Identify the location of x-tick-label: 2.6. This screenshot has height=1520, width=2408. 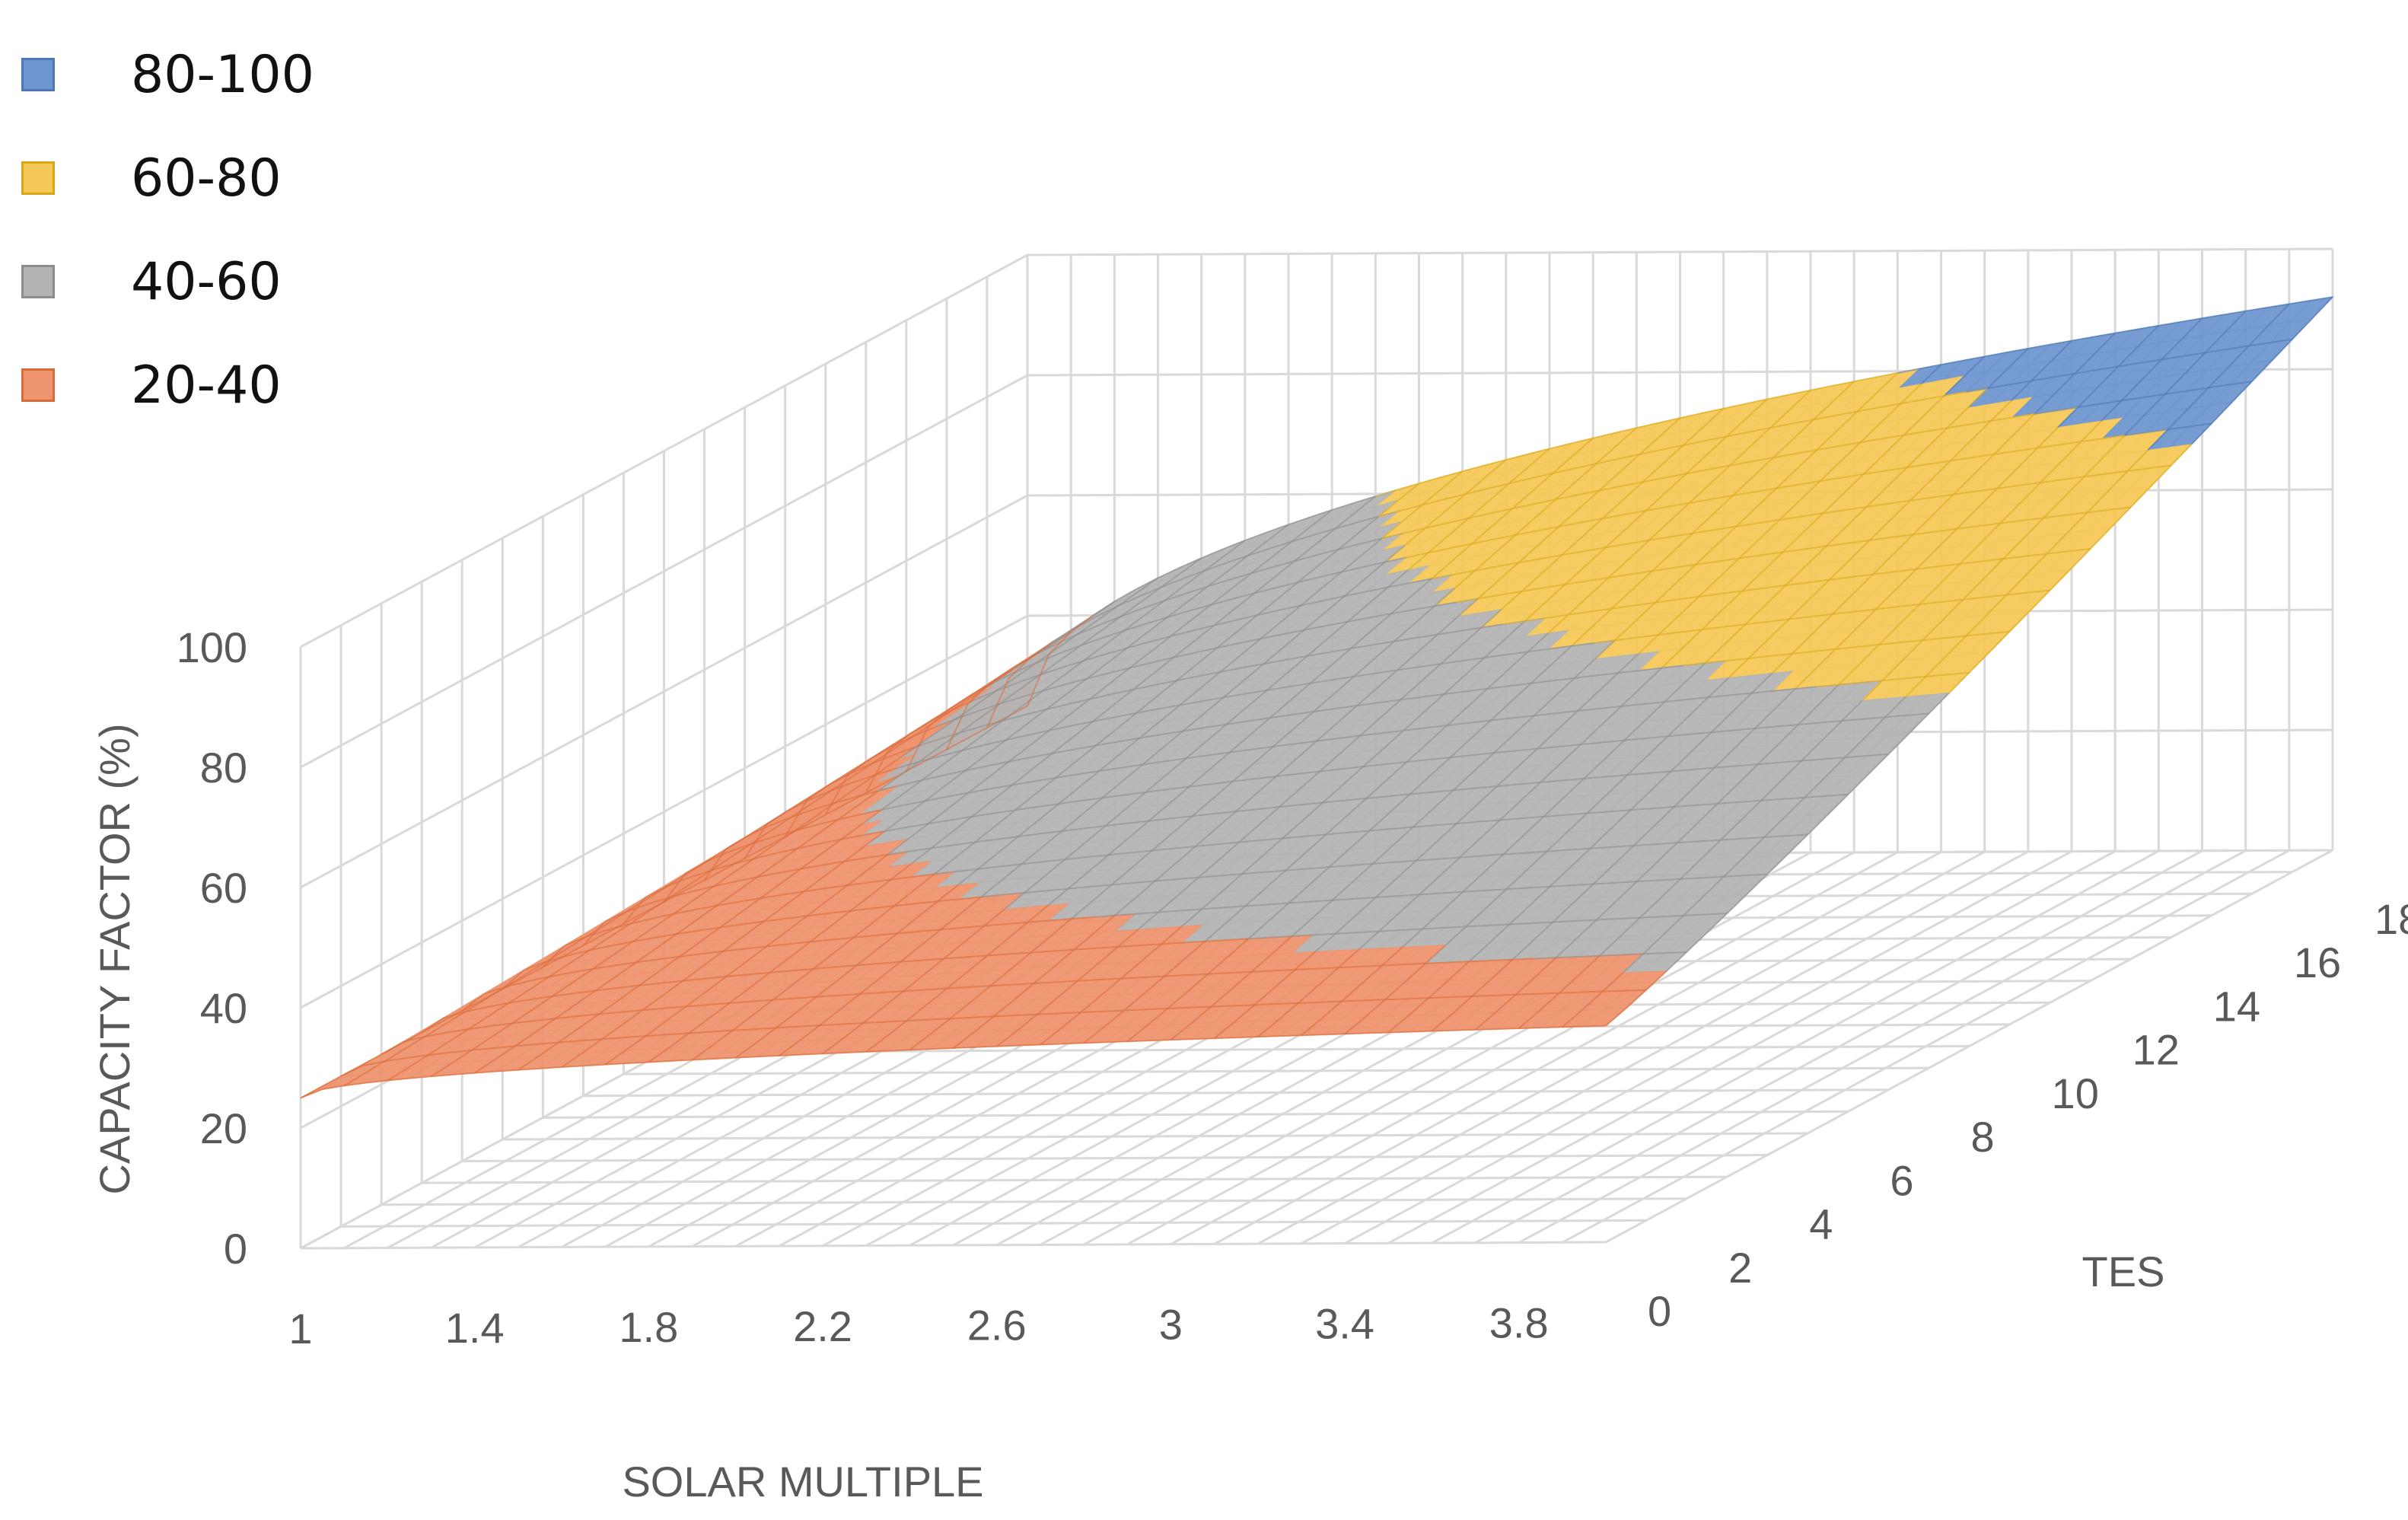
(997, 1326).